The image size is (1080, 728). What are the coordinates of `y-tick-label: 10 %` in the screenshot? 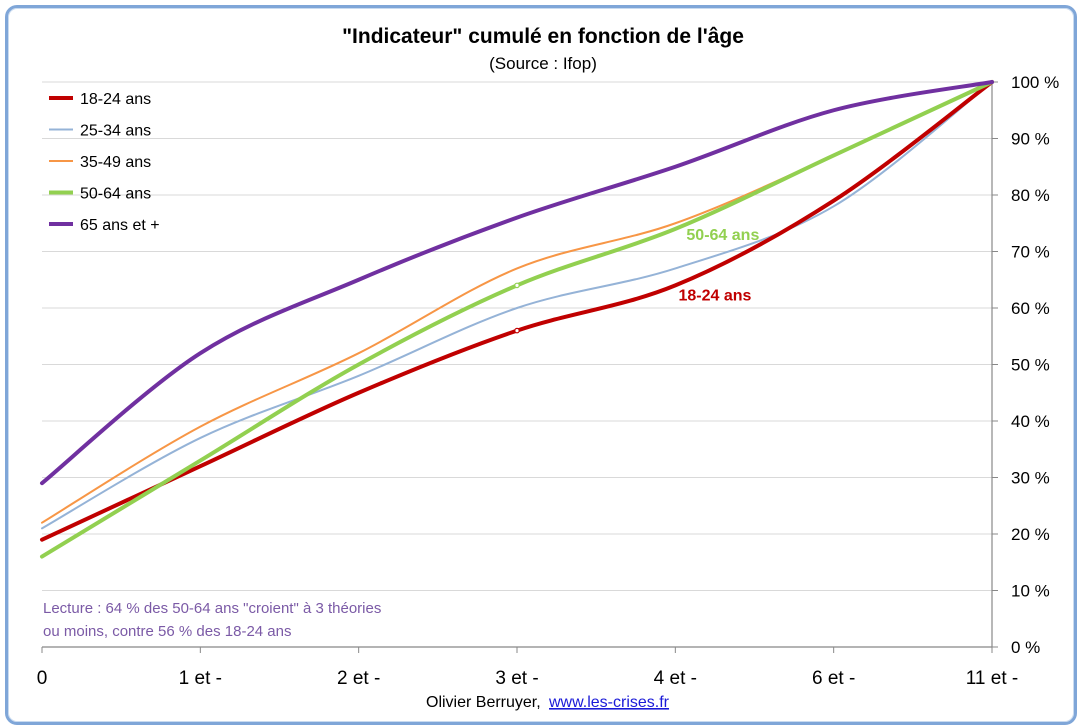 It's located at (1030, 591).